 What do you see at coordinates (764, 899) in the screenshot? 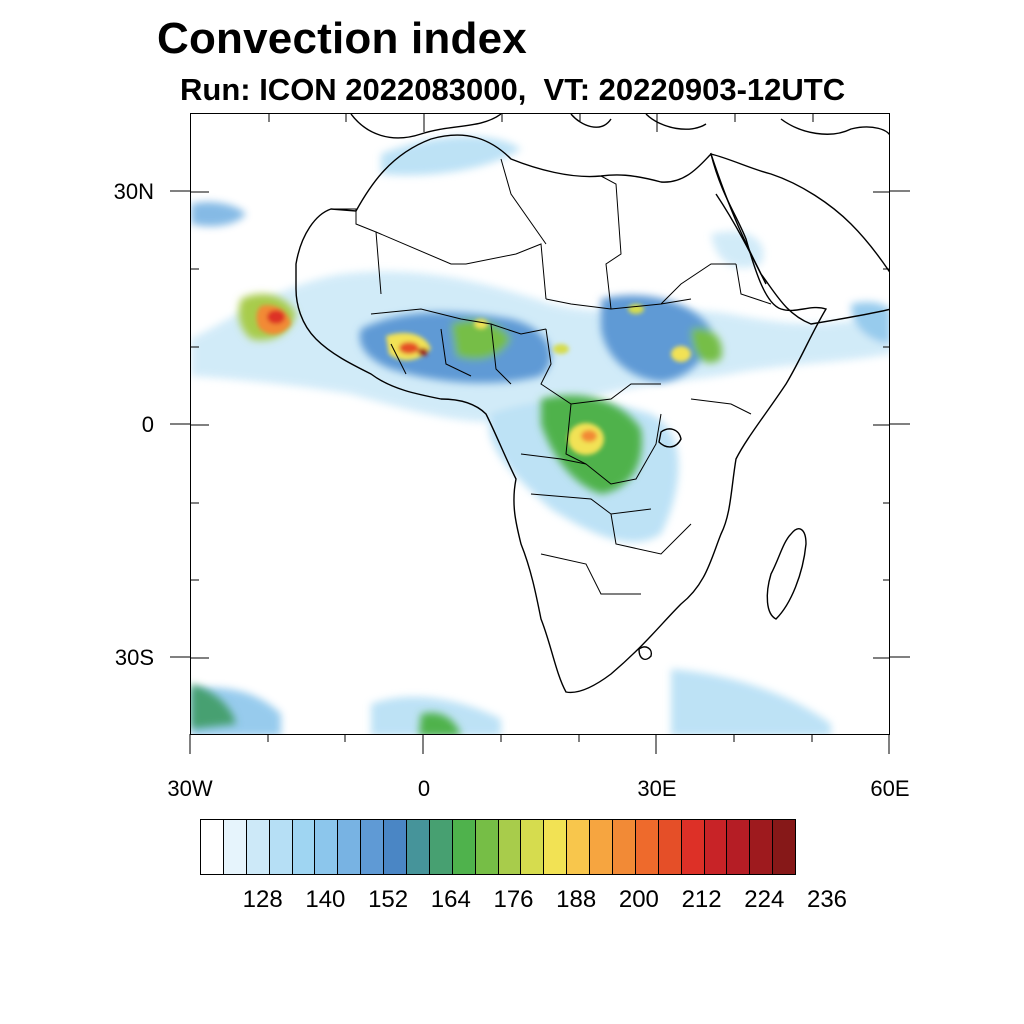
I see `colorbar-tick-label: 224` at bounding box center [764, 899].